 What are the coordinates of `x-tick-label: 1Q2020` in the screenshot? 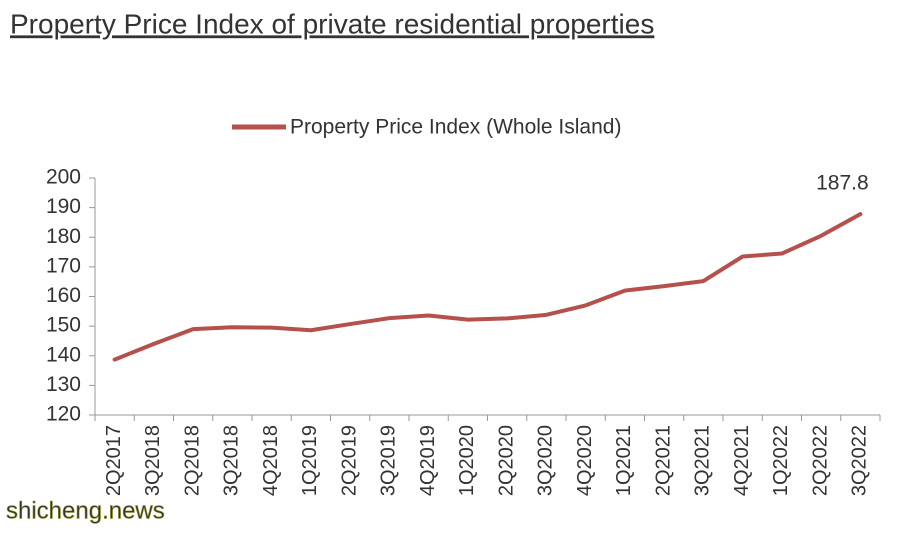 It's located at (467, 460).